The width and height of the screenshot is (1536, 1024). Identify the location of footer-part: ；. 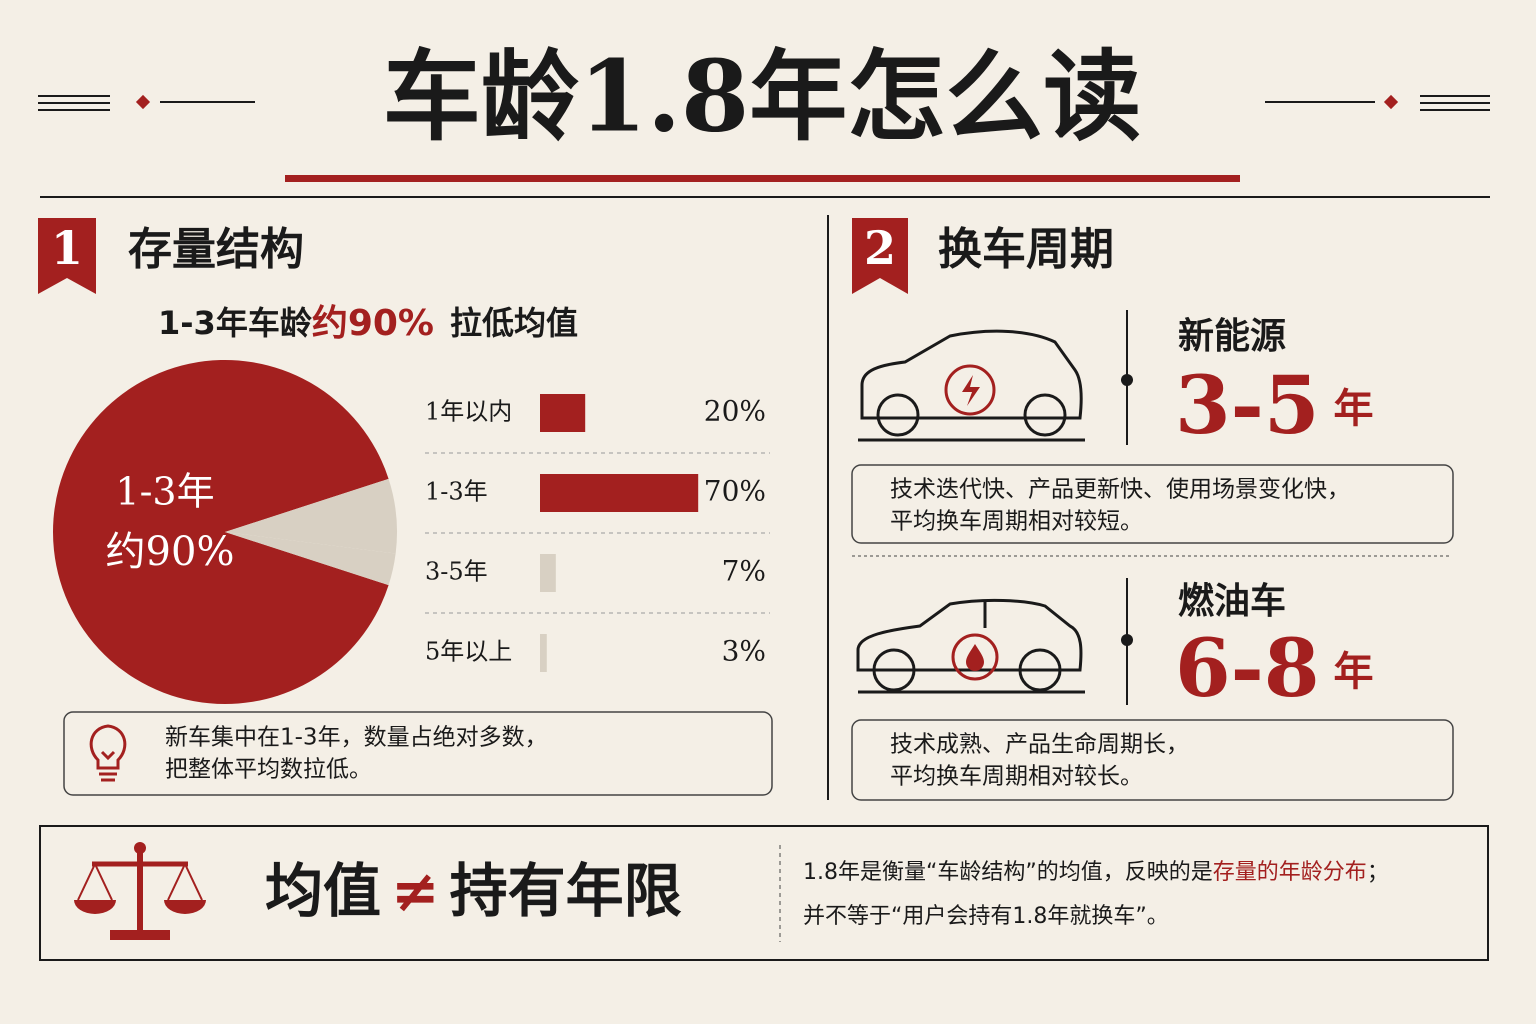
(1378, 872).